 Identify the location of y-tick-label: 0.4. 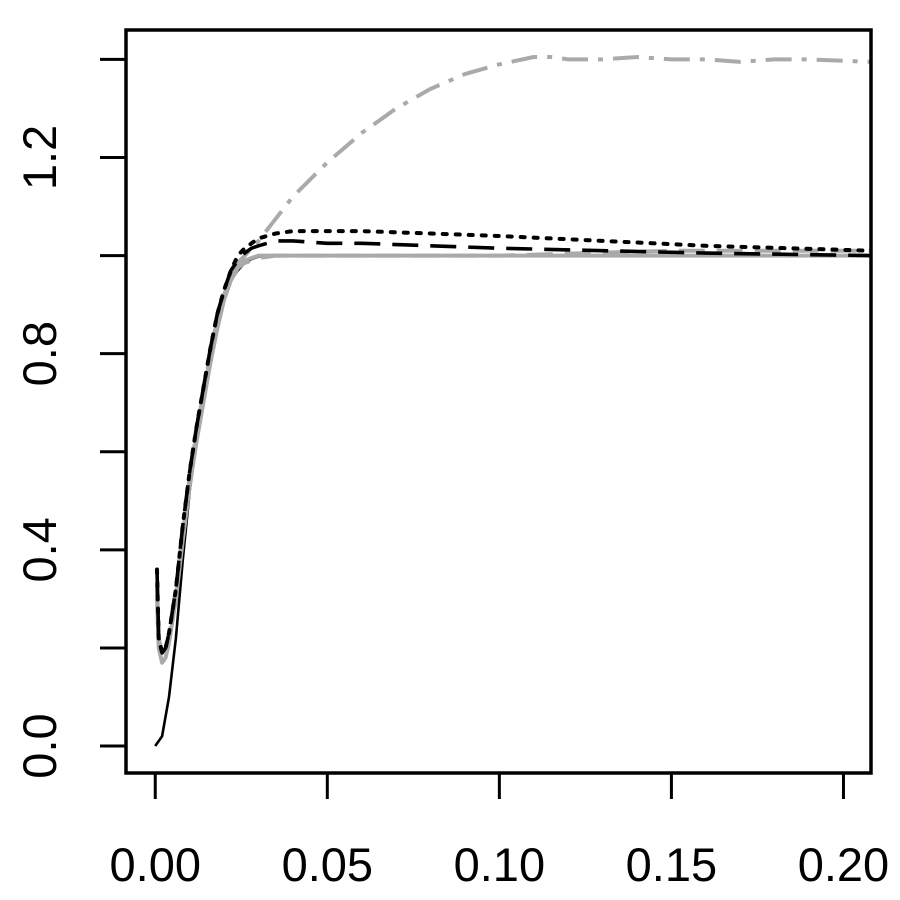
(39, 549).